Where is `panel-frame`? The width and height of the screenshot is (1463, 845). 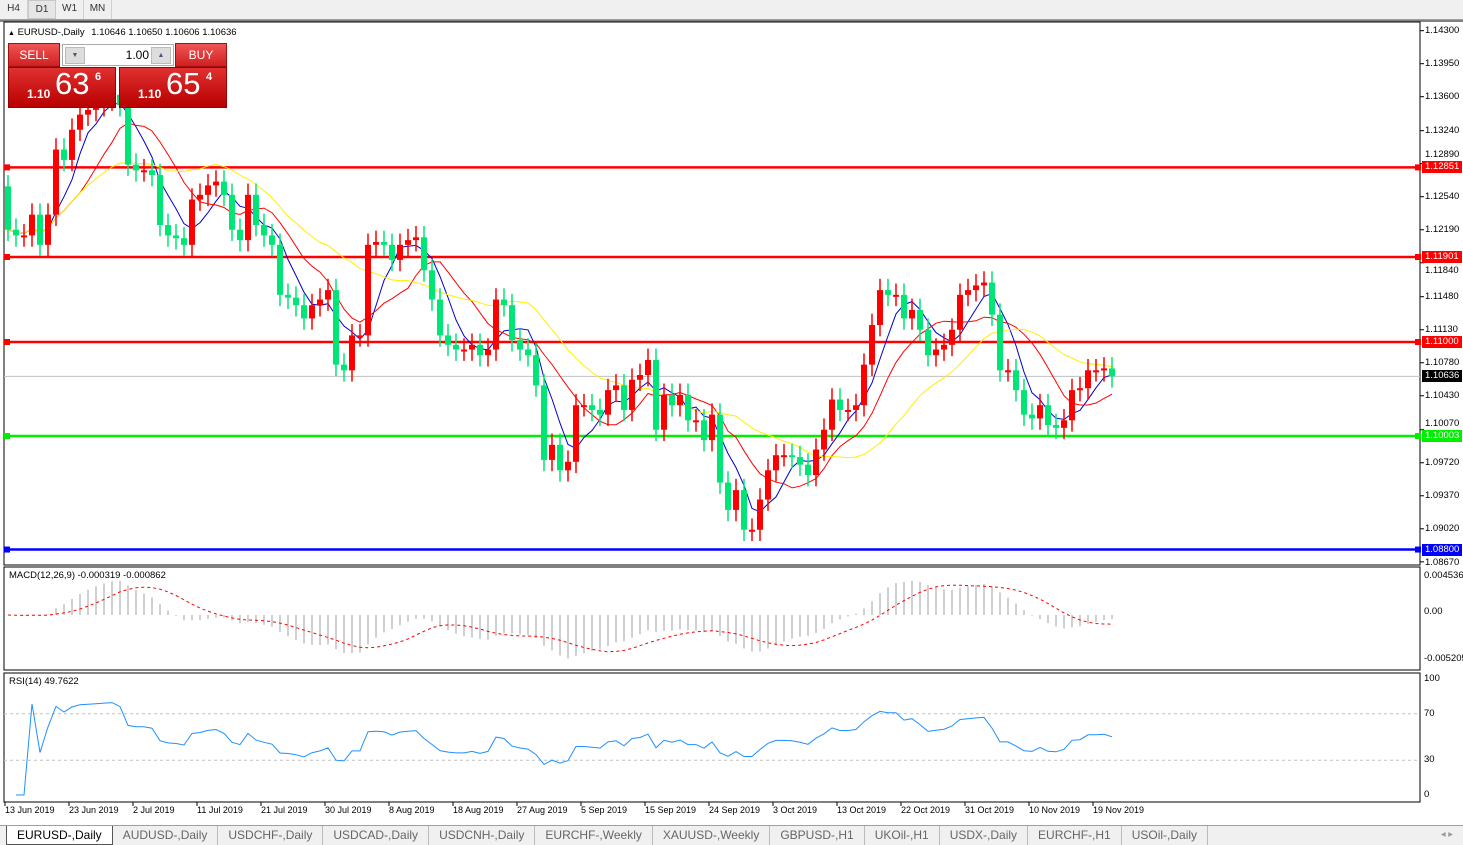
panel-frame is located at coordinates (712, 618).